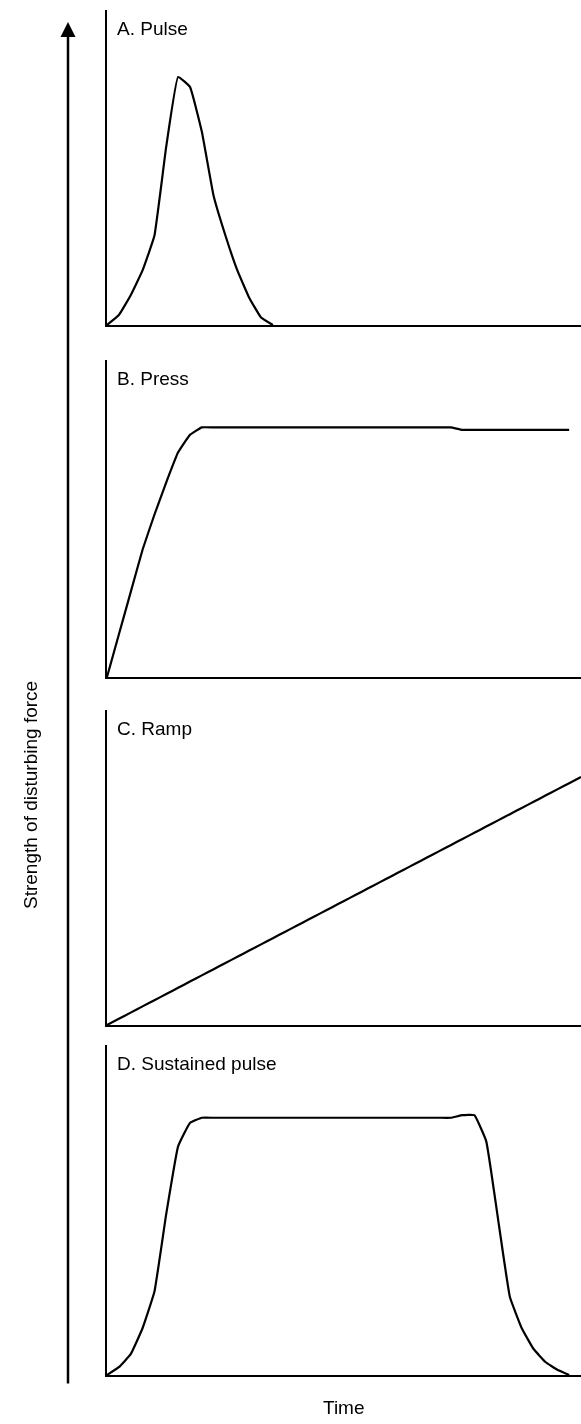 This screenshot has width=581, height=1424. Describe the element at coordinates (154, 728) in the screenshot. I see `chart-title: C. Ramp` at that location.